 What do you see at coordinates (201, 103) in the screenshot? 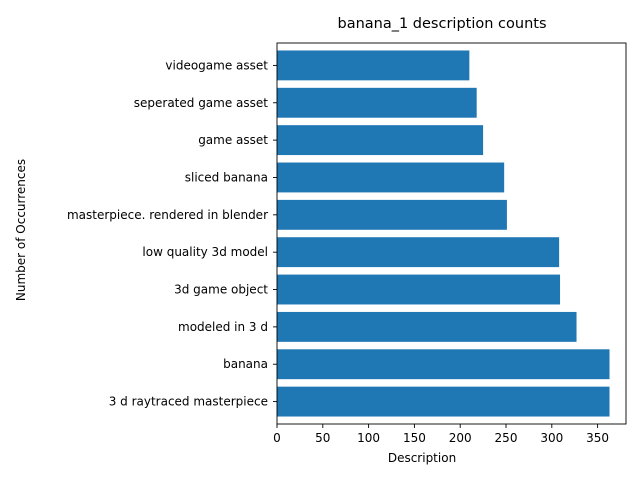
I see `y-tick-label: seperated game asset` at bounding box center [201, 103].